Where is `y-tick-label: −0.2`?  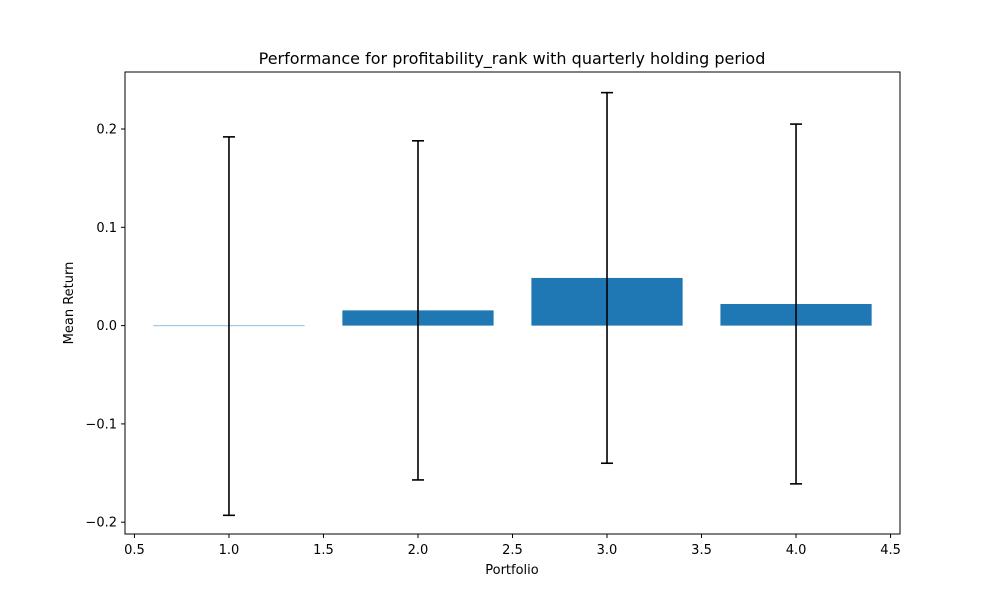
y-tick-label: −0.2 is located at coordinates (101, 523).